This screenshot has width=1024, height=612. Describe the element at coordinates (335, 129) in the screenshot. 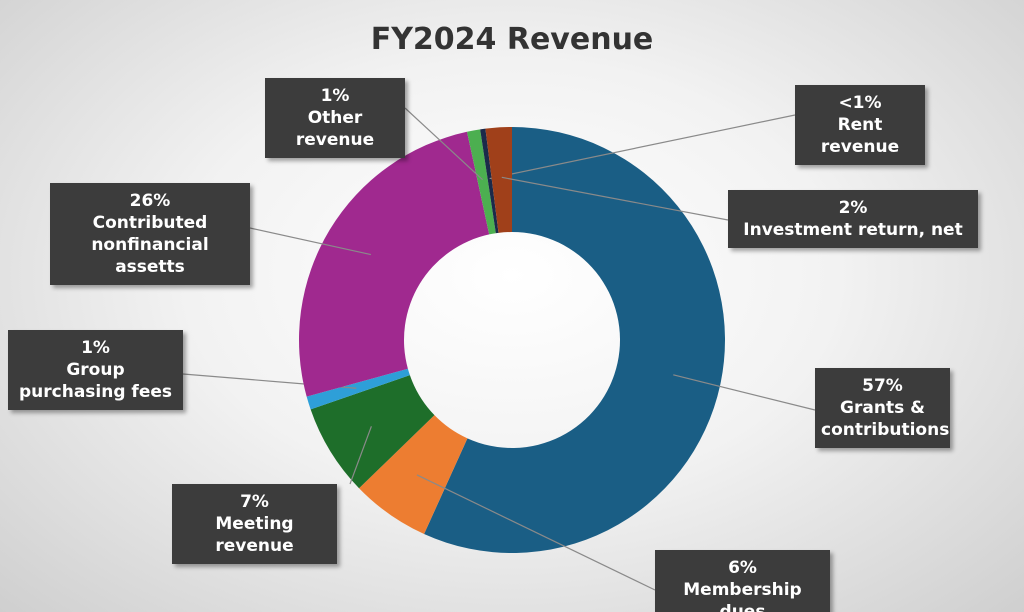

I see `label-category: Other revenue` at that location.